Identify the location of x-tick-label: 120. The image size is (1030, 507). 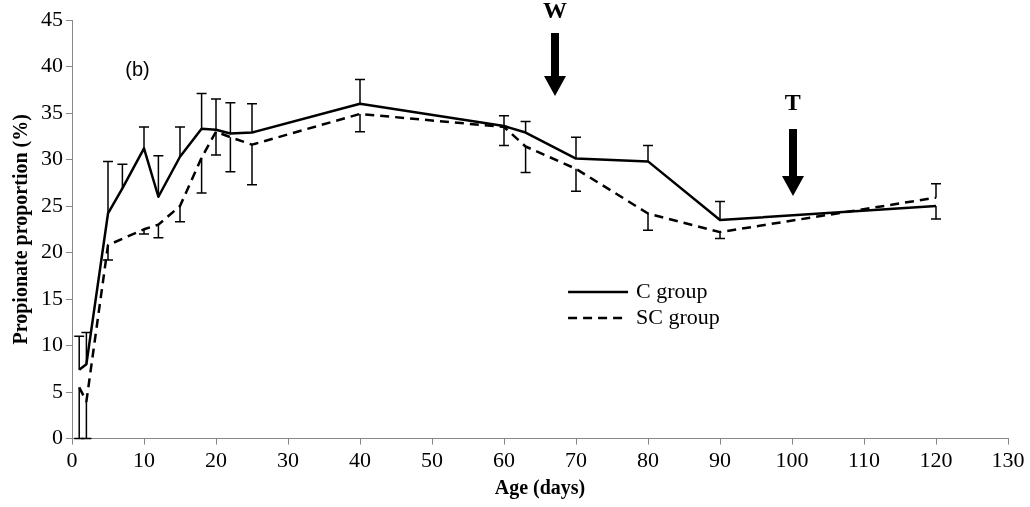
(936, 459).